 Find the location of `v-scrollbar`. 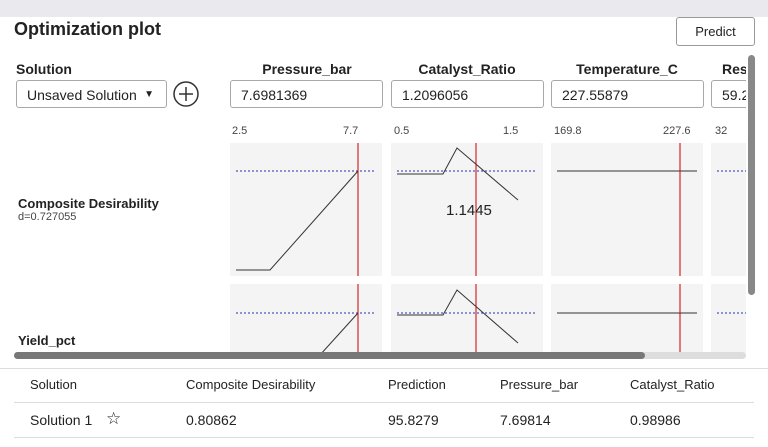

v-scrollbar is located at coordinates (751, 175).